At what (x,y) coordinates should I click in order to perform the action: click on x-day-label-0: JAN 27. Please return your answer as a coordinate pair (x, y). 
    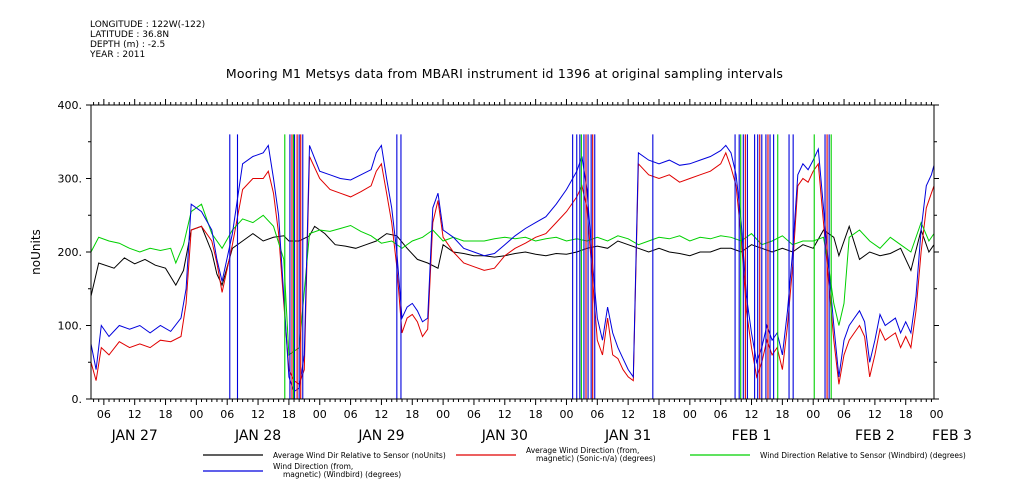
    Looking at the image, I should click on (134, 436).